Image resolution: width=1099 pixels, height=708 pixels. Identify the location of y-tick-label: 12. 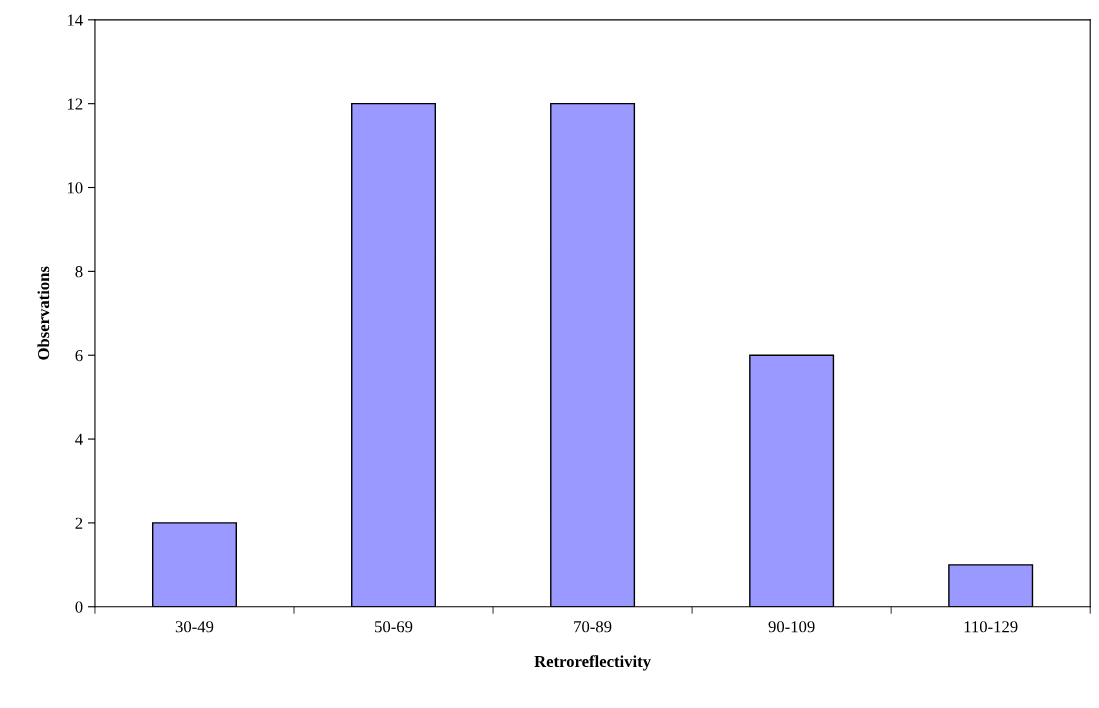
(75, 104).